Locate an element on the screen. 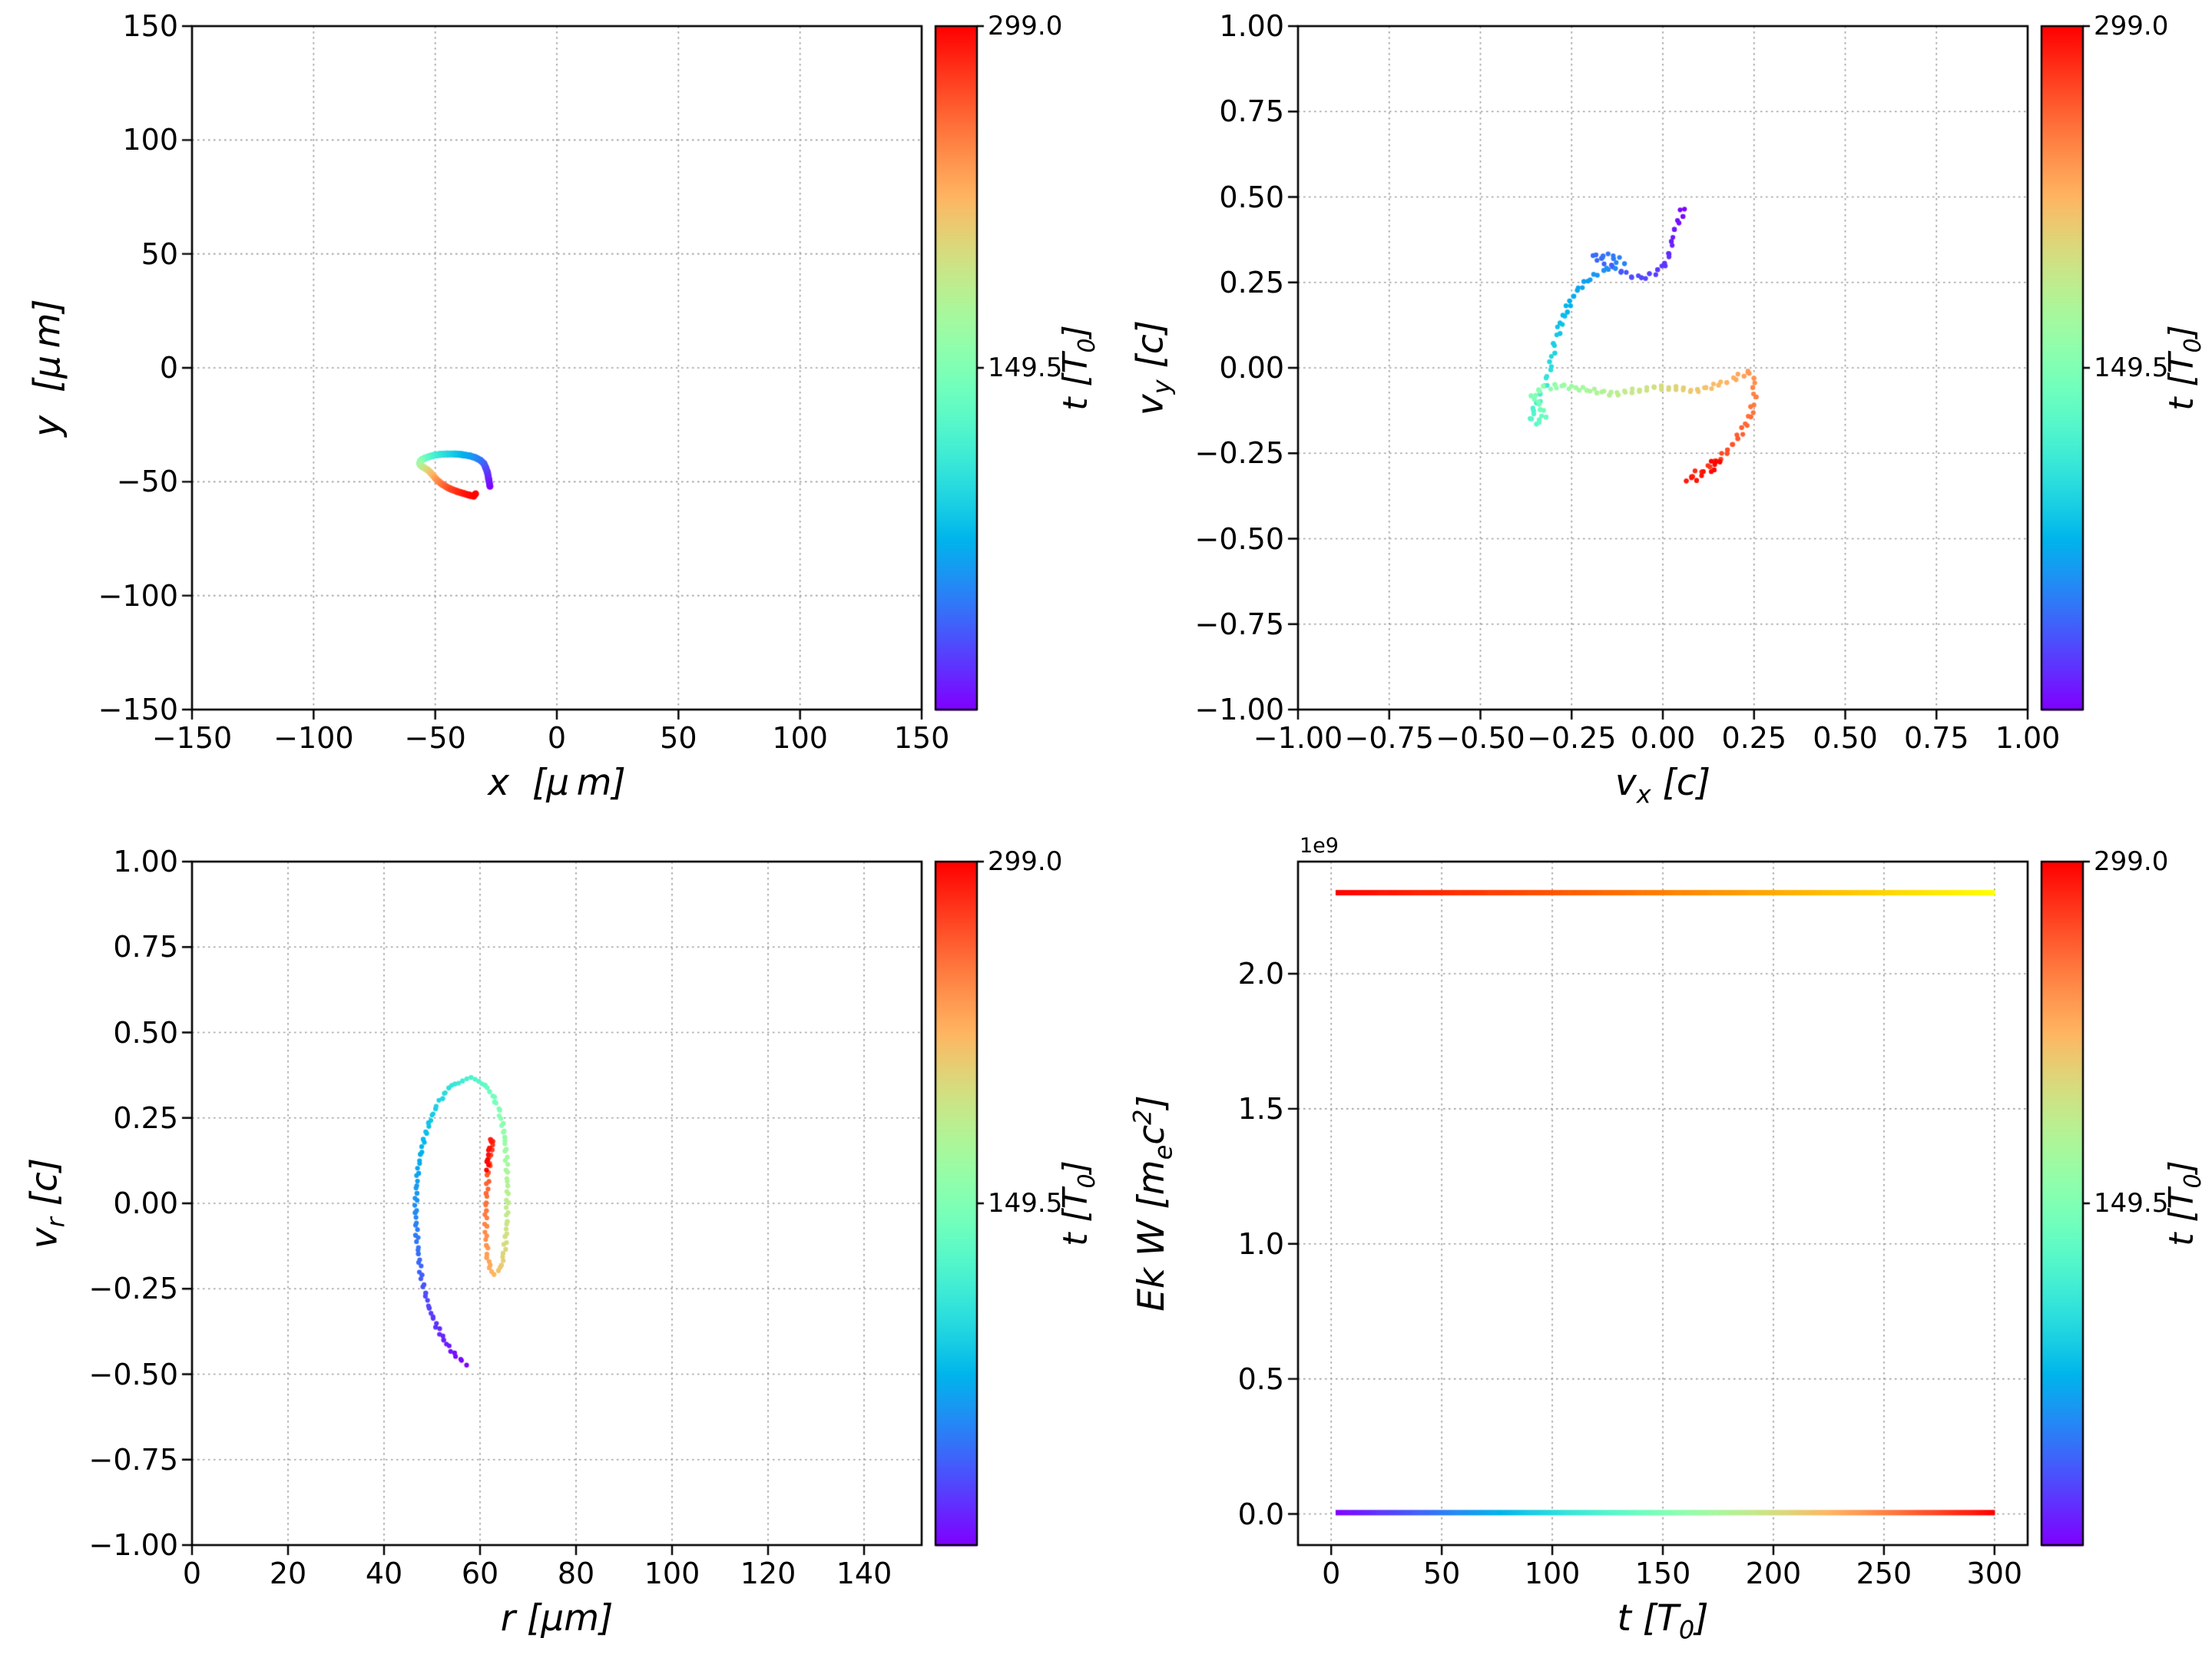  energy-vs-time-y-tick-label: 0.5 is located at coordinates (1260, 1379).